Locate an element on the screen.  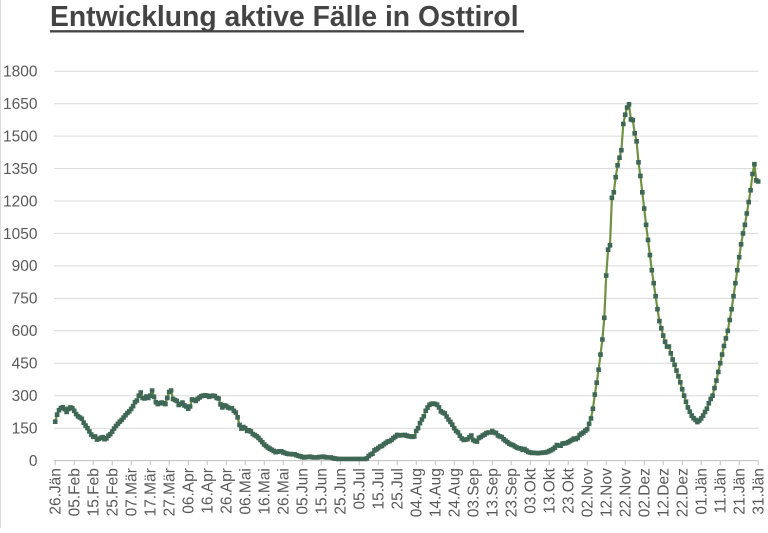
svg-text: 05.Jul is located at coordinates (360, 488).